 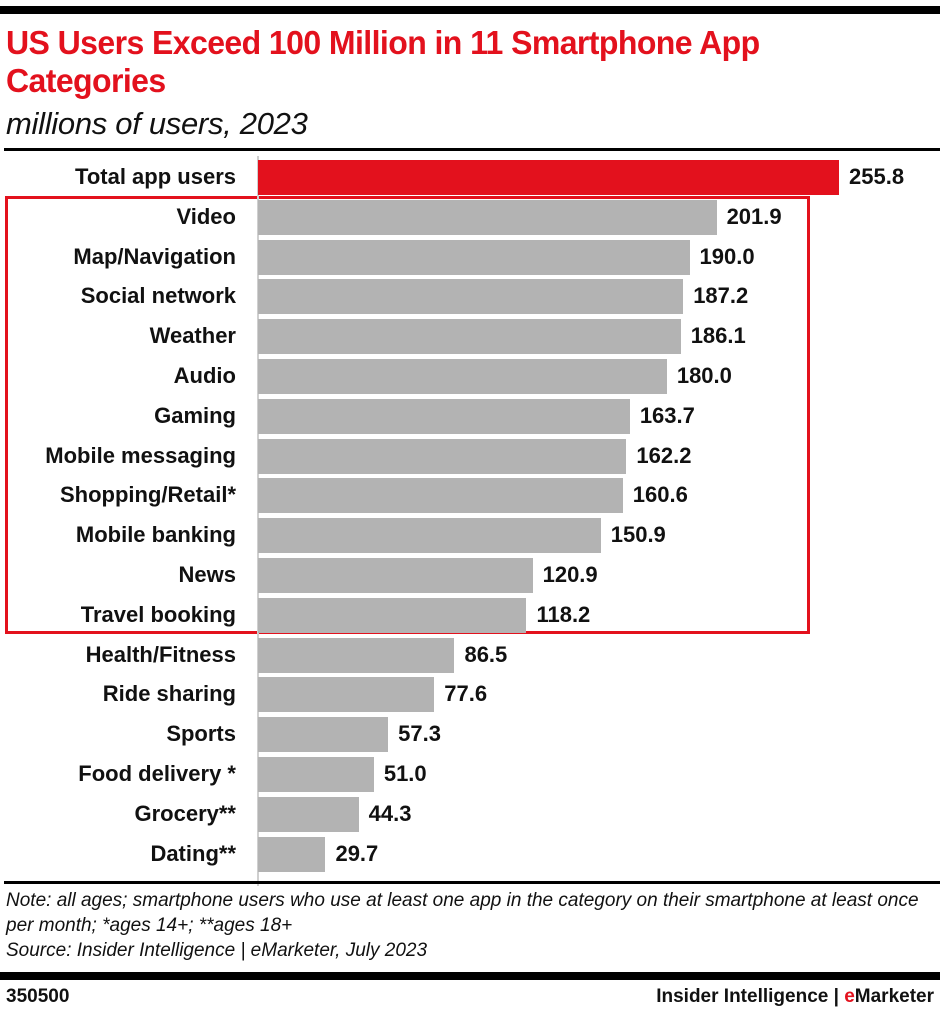 What do you see at coordinates (442, 456) in the screenshot?
I see `bar-mobile-messaging` at bounding box center [442, 456].